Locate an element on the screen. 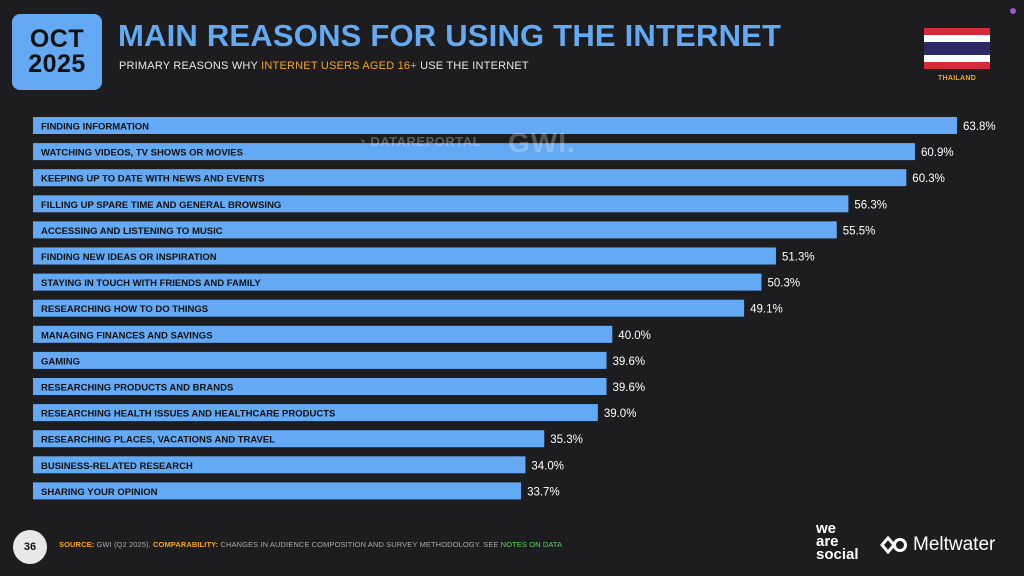  source-text: GWI (Q2 2025). is located at coordinates (123, 544).